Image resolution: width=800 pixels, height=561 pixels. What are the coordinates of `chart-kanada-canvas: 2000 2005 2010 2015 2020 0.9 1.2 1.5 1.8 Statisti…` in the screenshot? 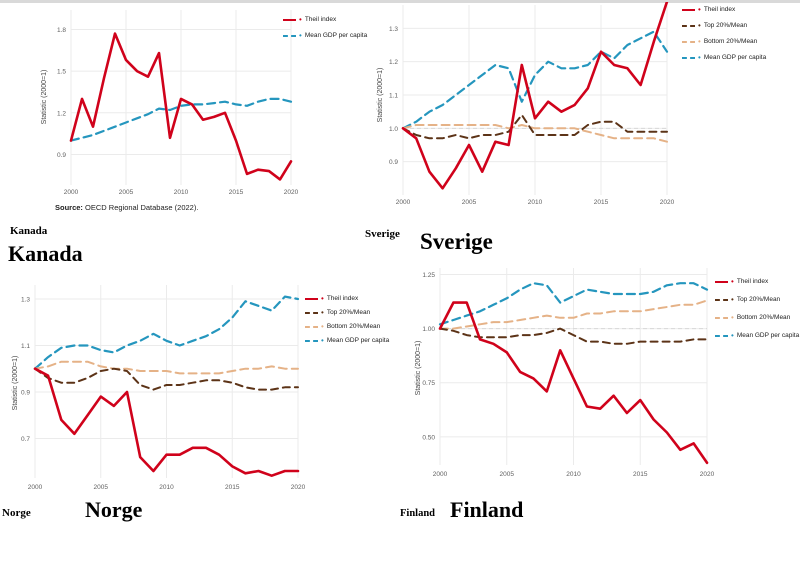 It's located at (170, 103).